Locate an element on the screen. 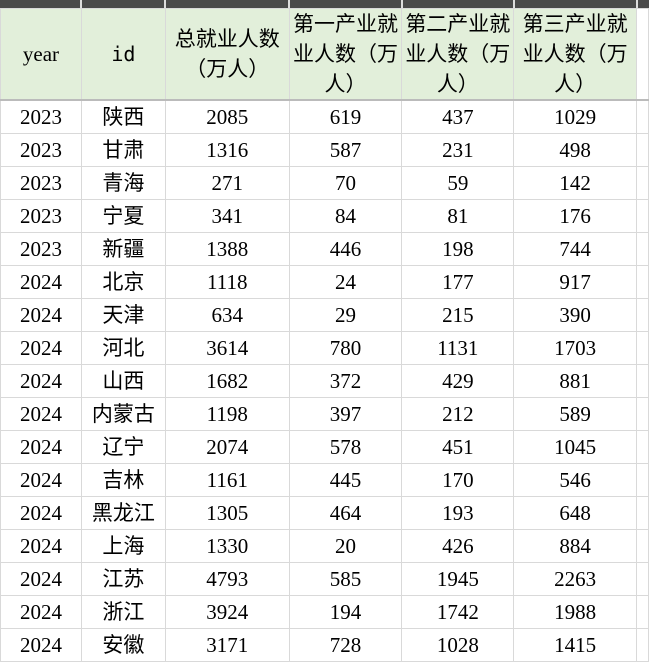  table-cell: 1682 is located at coordinates (227, 381).